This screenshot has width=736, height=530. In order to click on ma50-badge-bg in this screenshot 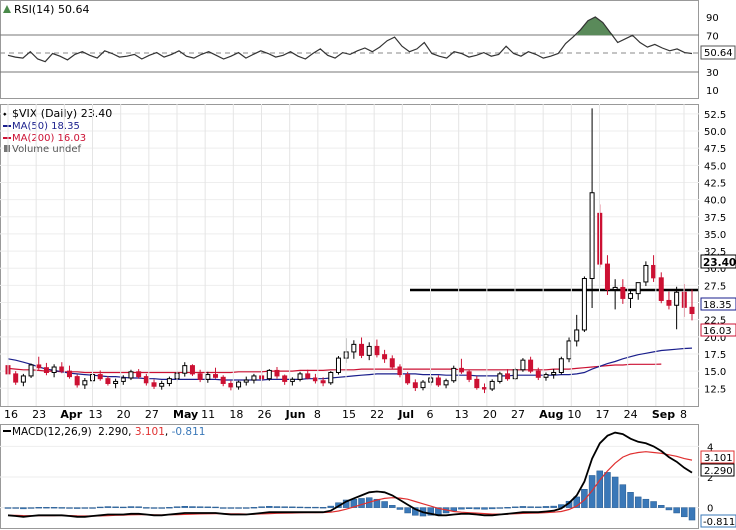, I will do `click(718, 304)`.